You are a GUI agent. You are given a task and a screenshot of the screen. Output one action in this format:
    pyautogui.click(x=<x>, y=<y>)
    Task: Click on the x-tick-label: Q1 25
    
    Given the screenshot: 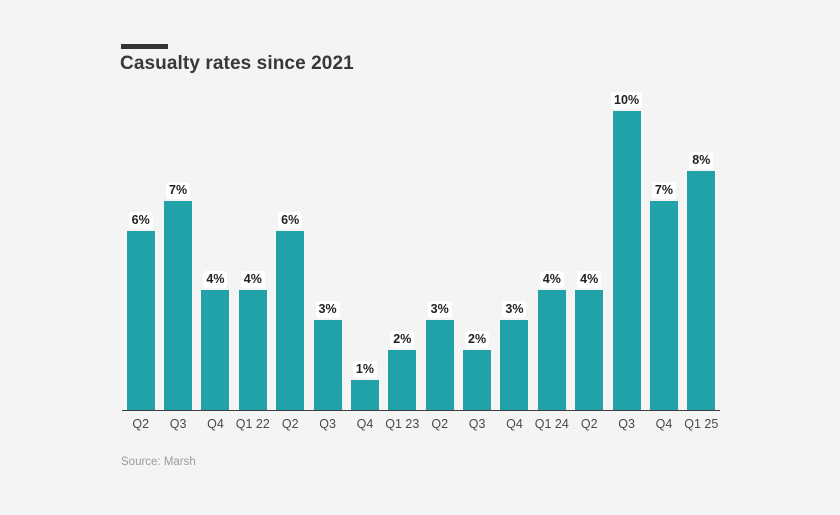 What is the action you would take?
    pyautogui.click(x=701, y=424)
    